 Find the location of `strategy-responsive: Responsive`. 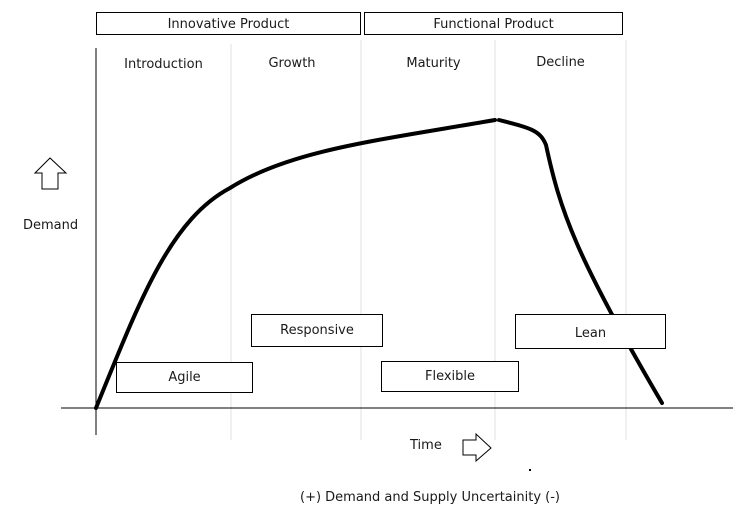

strategy-responsive: Responsive is located at coordinates (317, 330).